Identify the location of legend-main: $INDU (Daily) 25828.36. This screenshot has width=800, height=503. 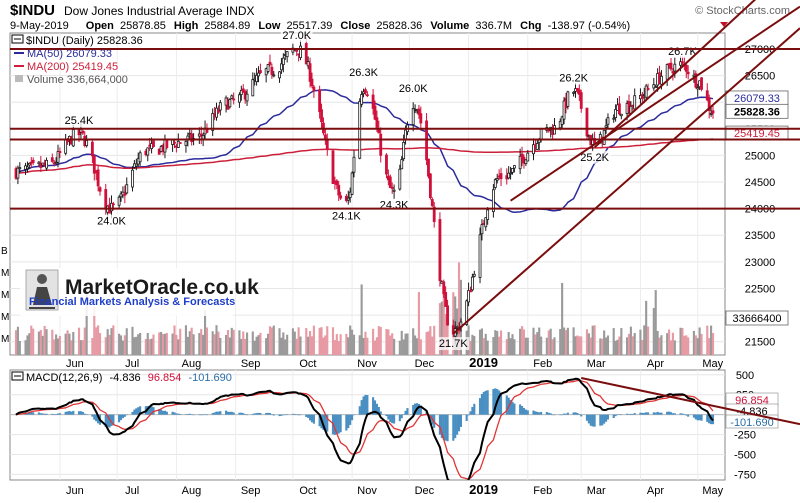
(84, 41).